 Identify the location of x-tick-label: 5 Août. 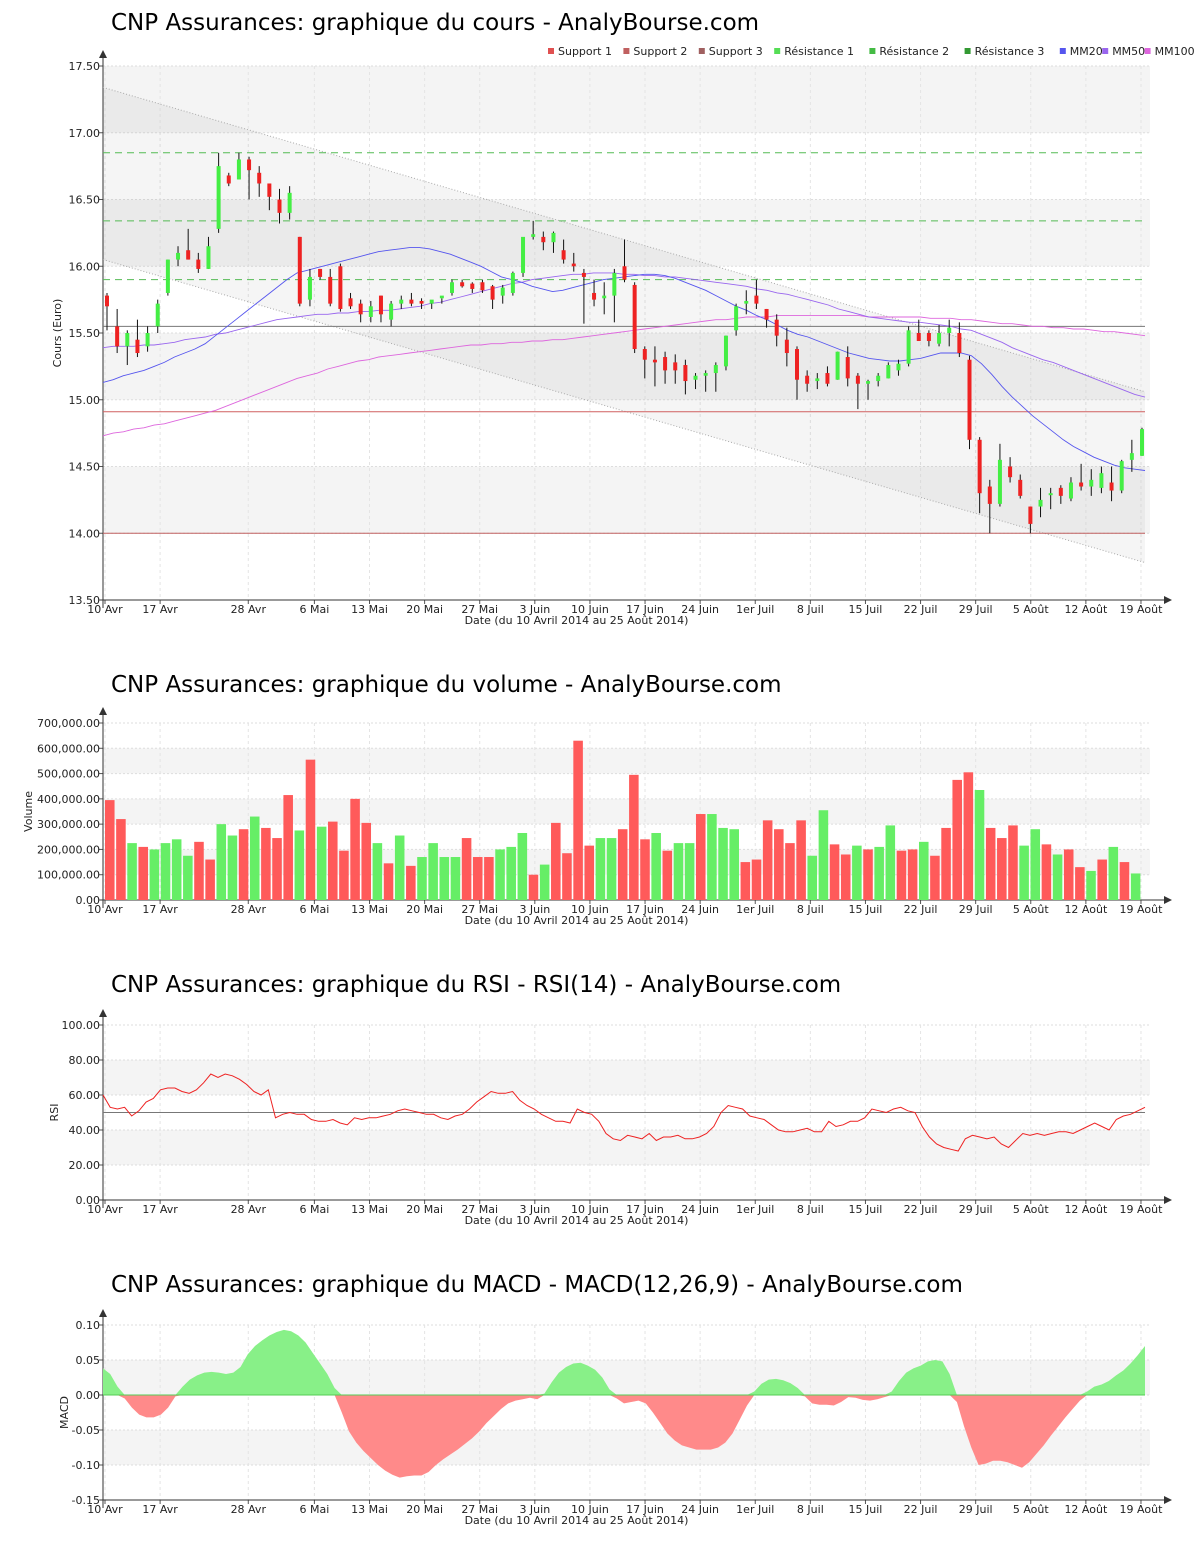
(1031, 1209).